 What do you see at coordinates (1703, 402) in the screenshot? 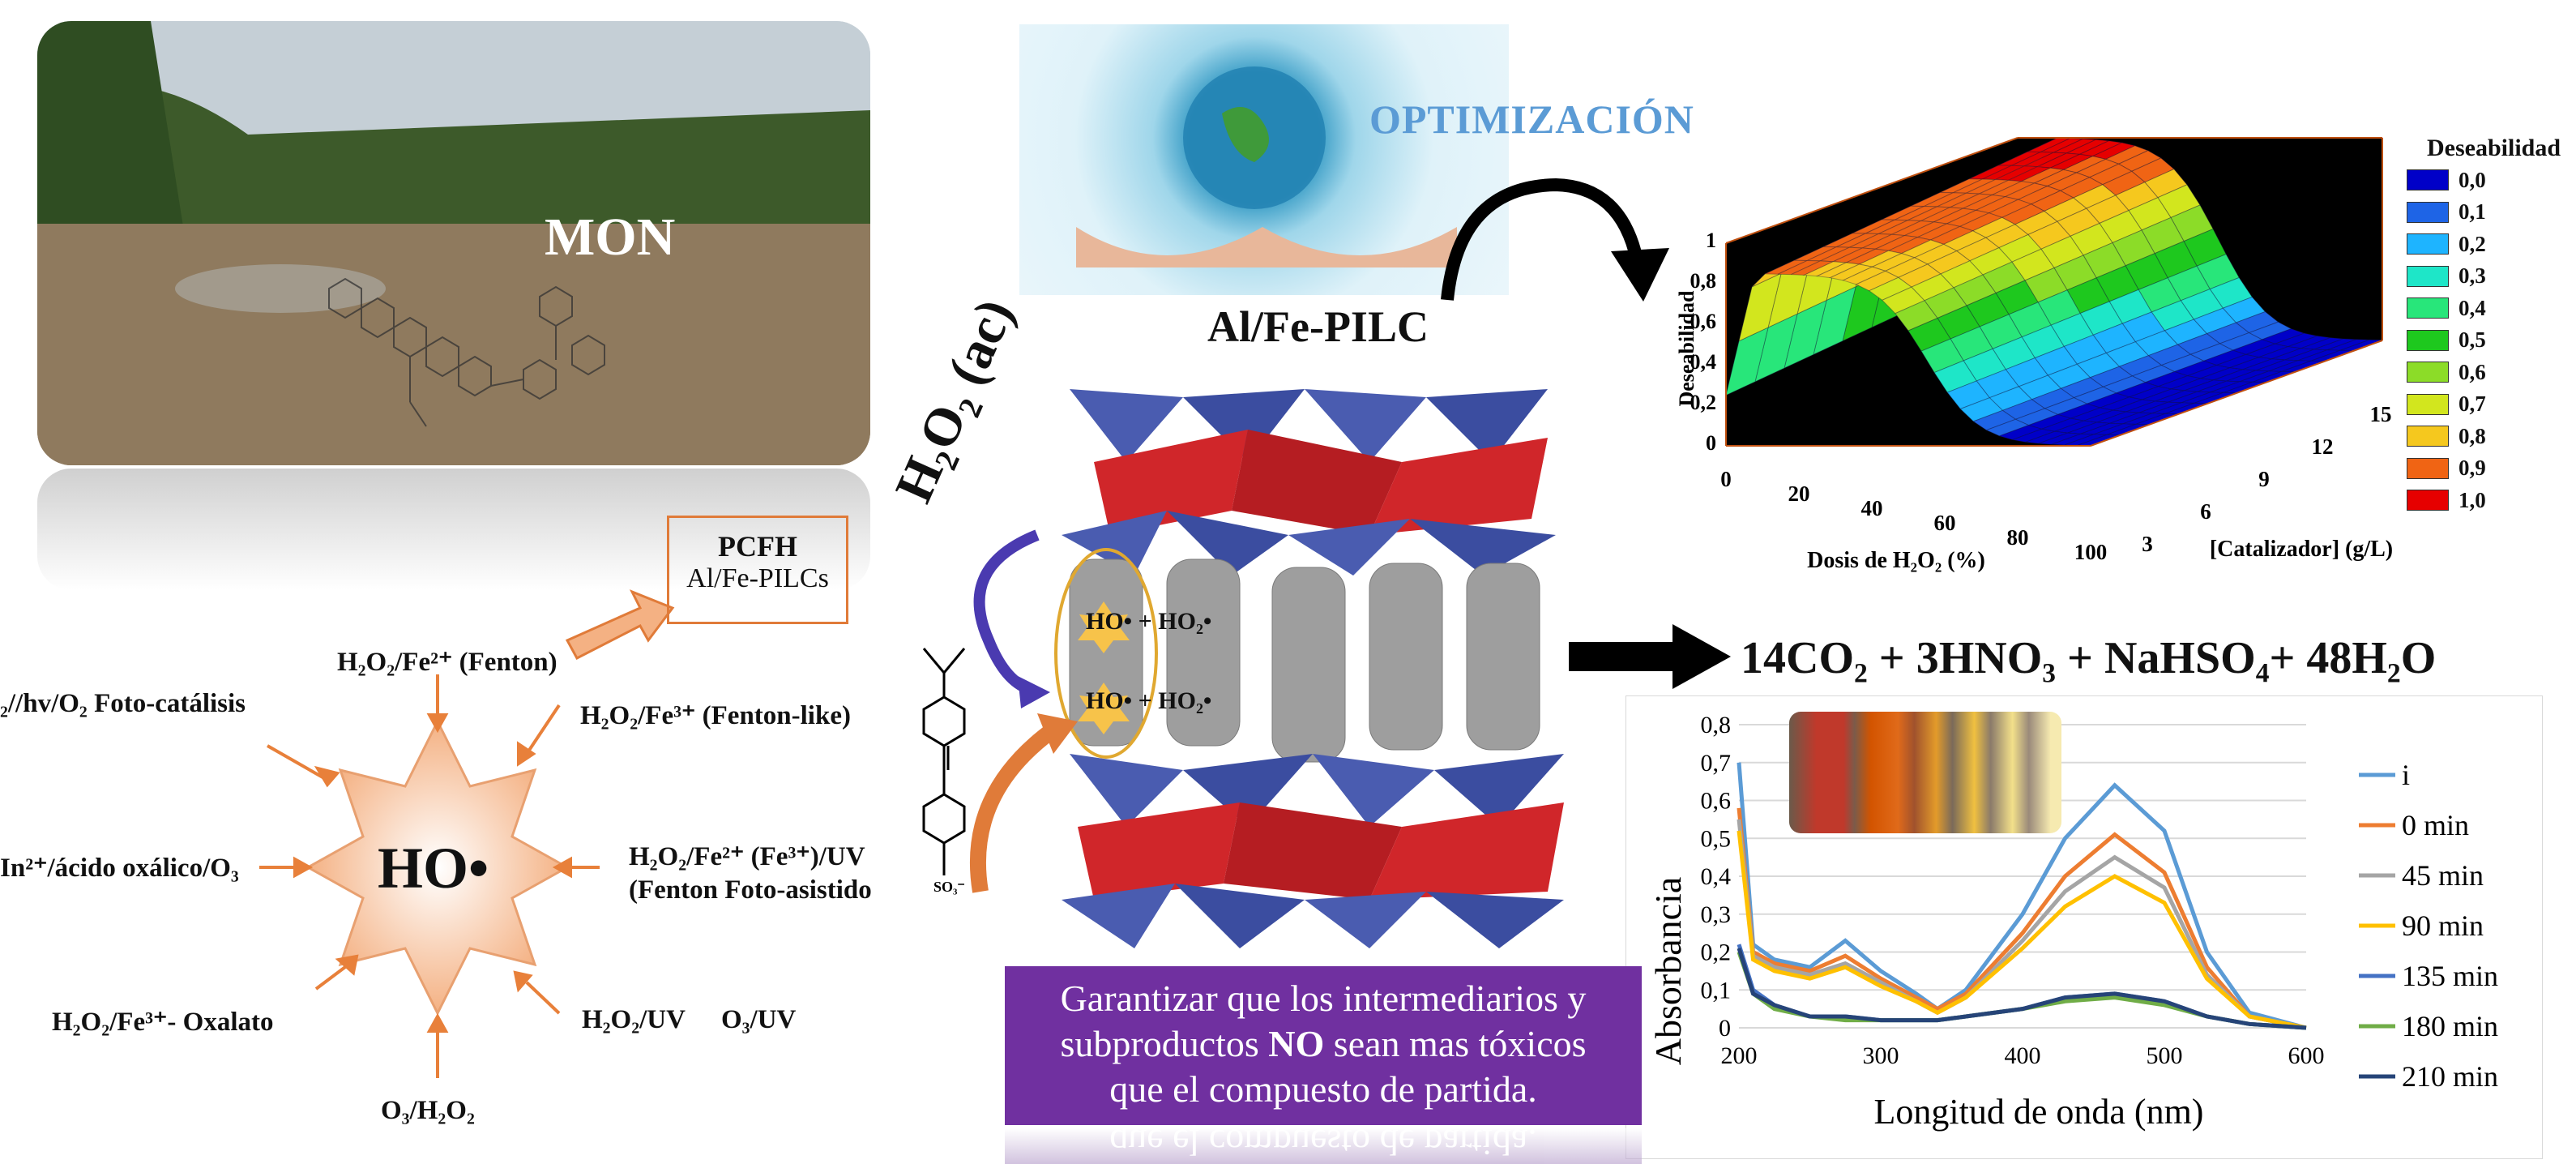
I see `z-tick-label: 0,2` at bounding box center [1703, 402].